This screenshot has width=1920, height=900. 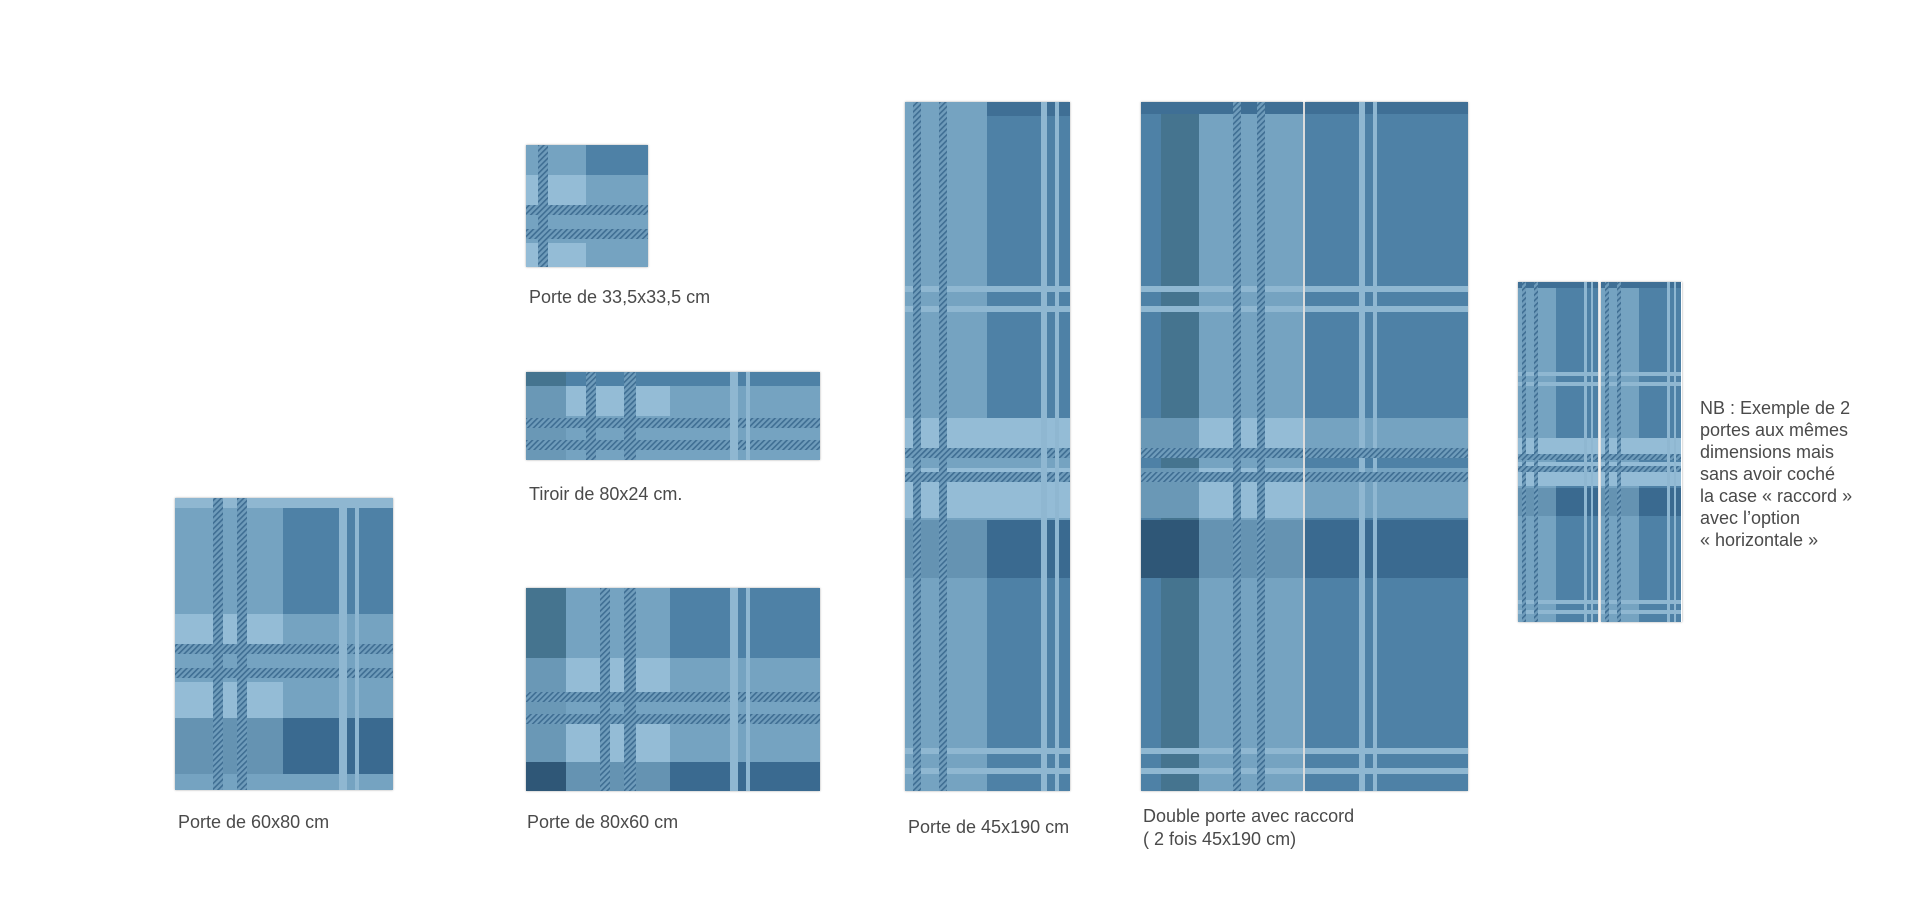 I want to click on swatch-small-right, so click(x=1641, y=452).